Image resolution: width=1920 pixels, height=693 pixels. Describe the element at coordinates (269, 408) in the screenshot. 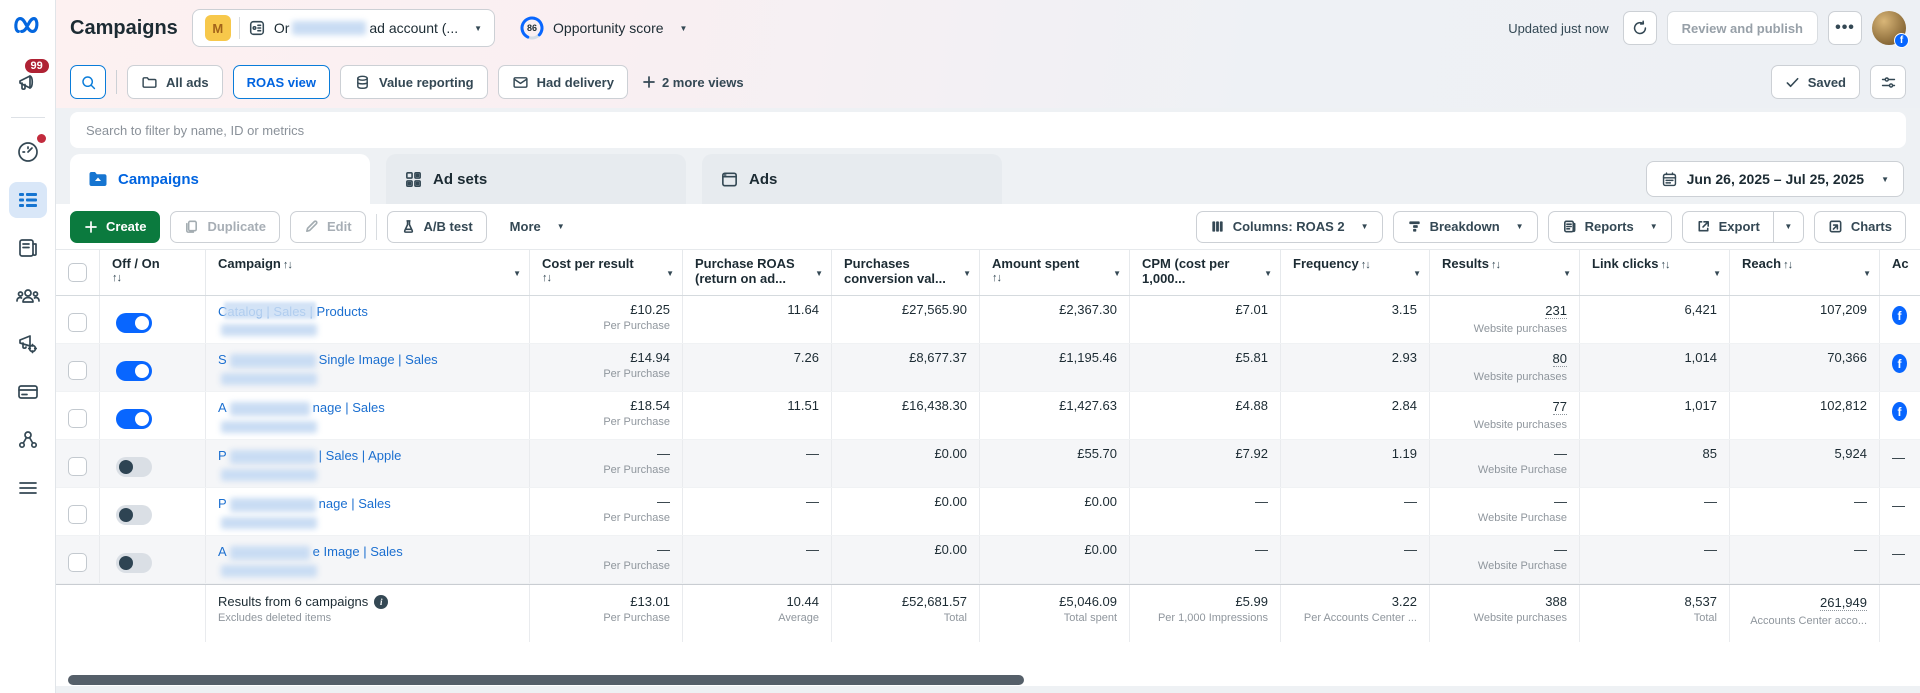

I see `redacted-text` at that location.